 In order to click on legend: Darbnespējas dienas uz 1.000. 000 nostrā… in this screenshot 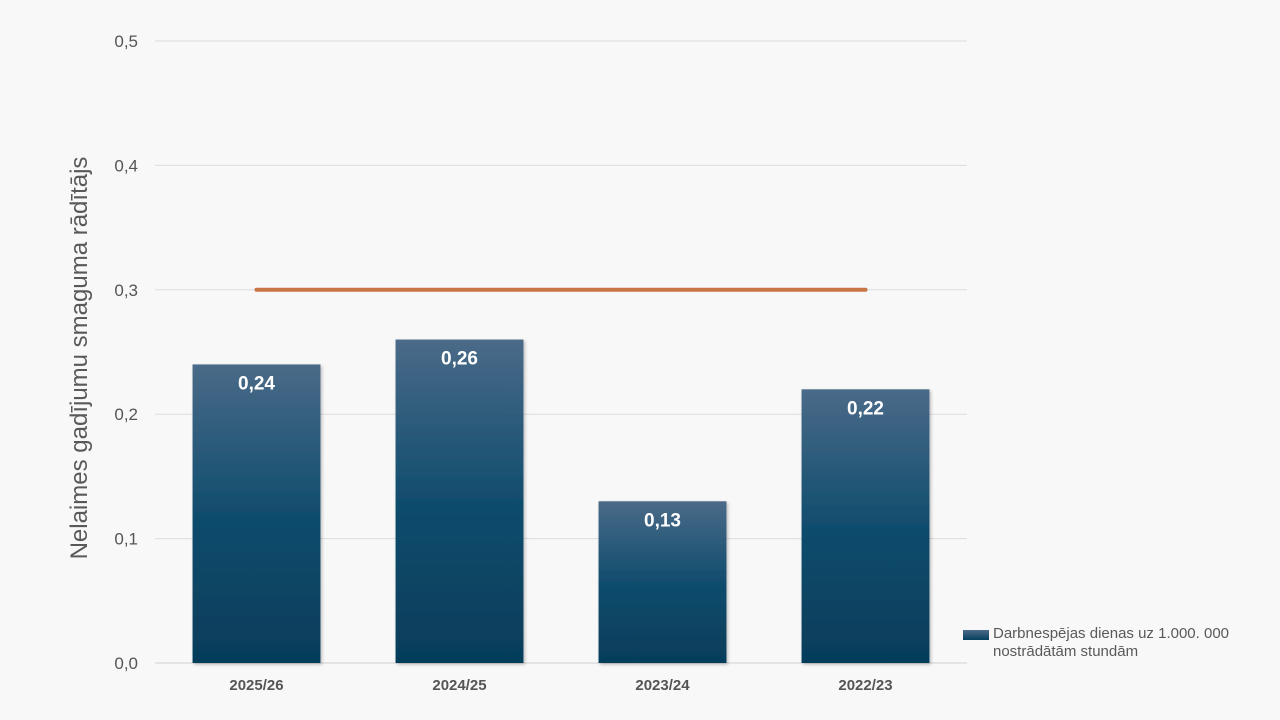, I will do `click(1118, 643)`.